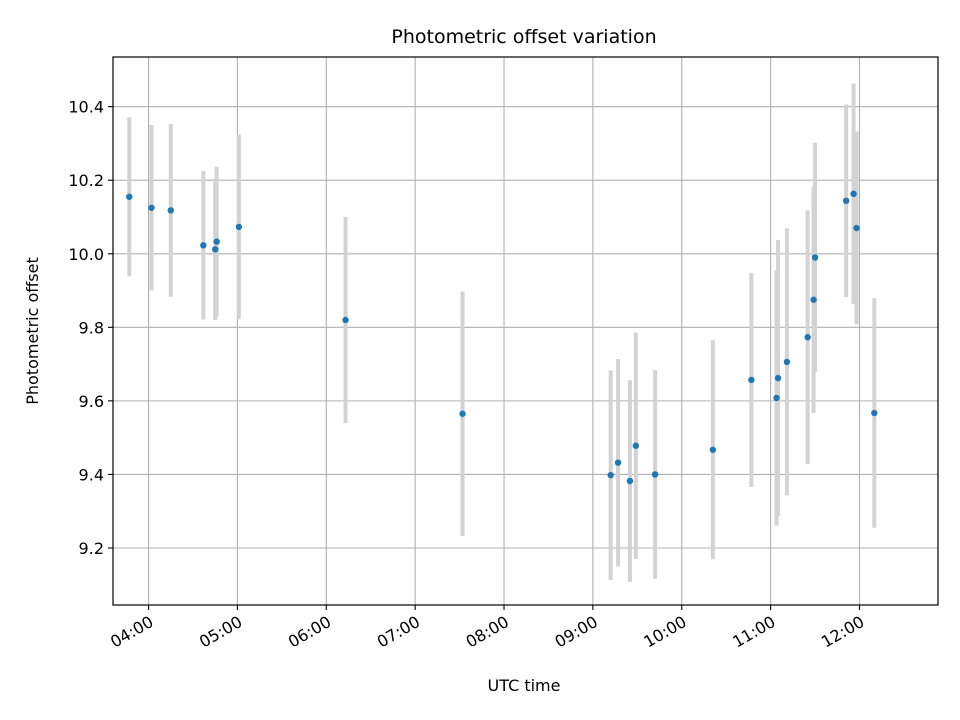 The height and width of the screenshot is (720, 960). I want to click on y-tick-label: 9.6, so click(91, 401).